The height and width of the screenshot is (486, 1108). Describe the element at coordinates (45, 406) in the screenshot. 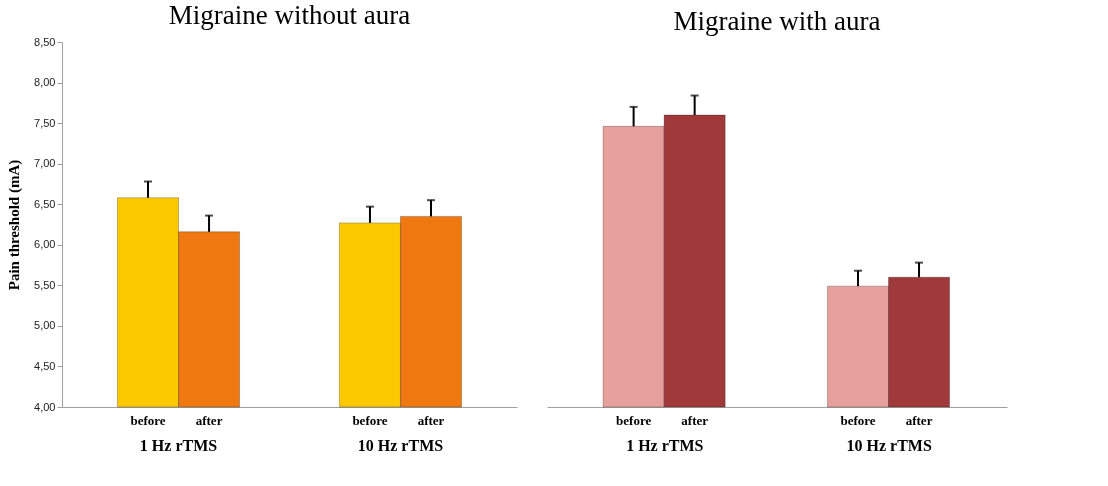

I see `y-tick-label: 4,00` at that location.